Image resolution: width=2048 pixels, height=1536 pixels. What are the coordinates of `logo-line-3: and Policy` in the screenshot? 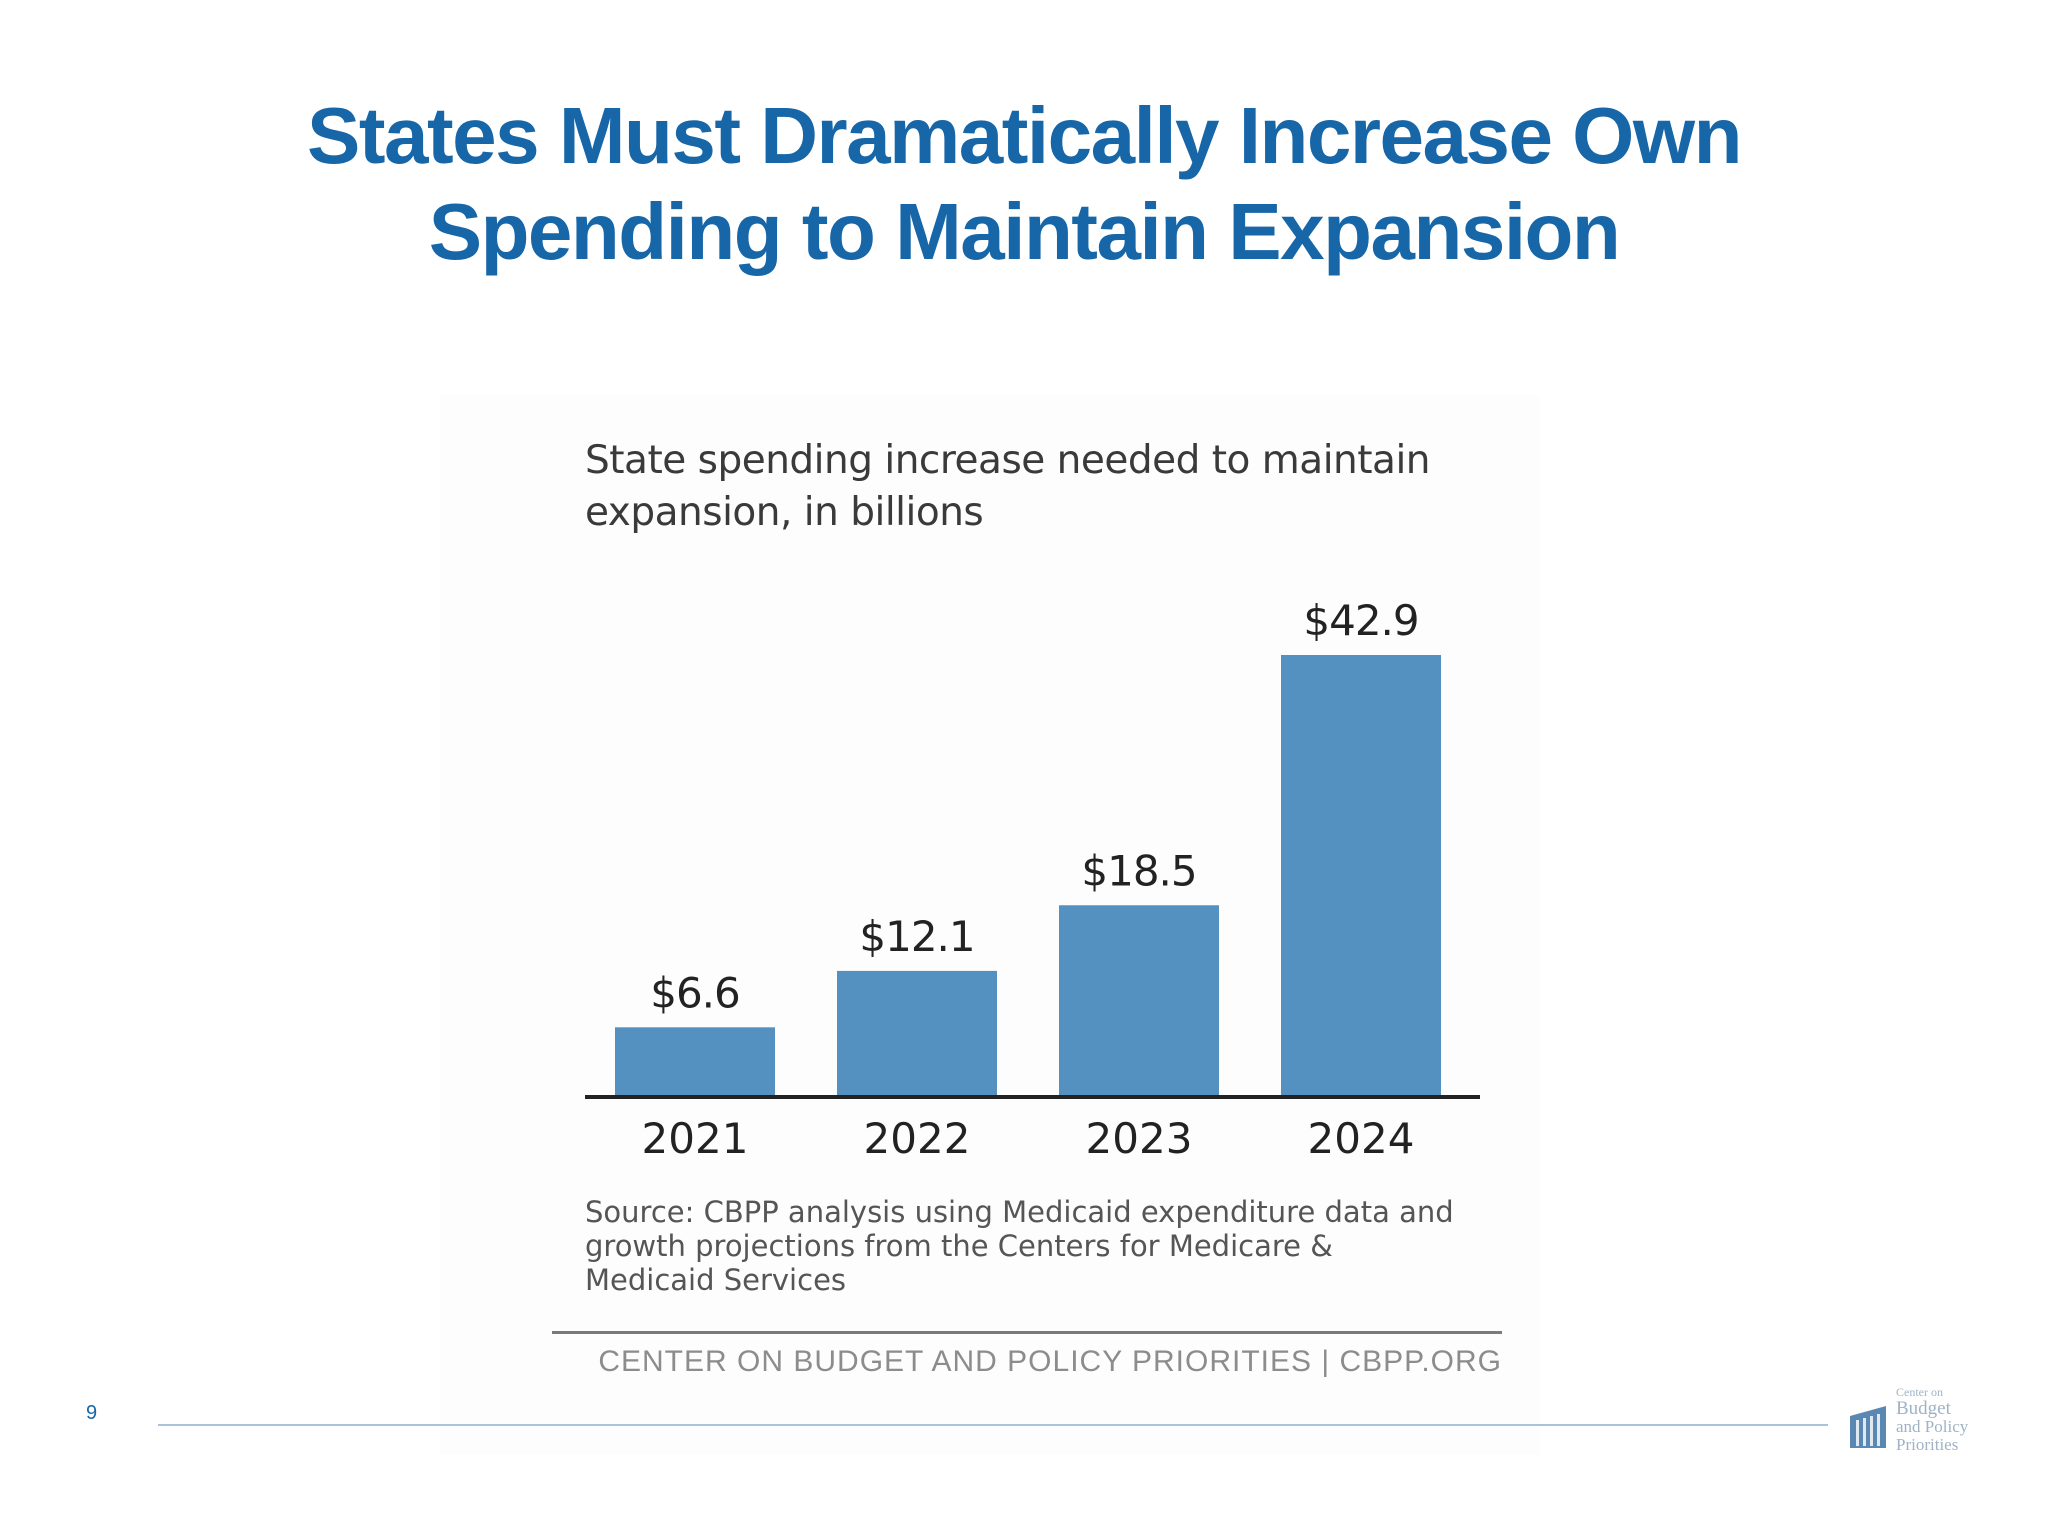 It's located at (1932, 1426).